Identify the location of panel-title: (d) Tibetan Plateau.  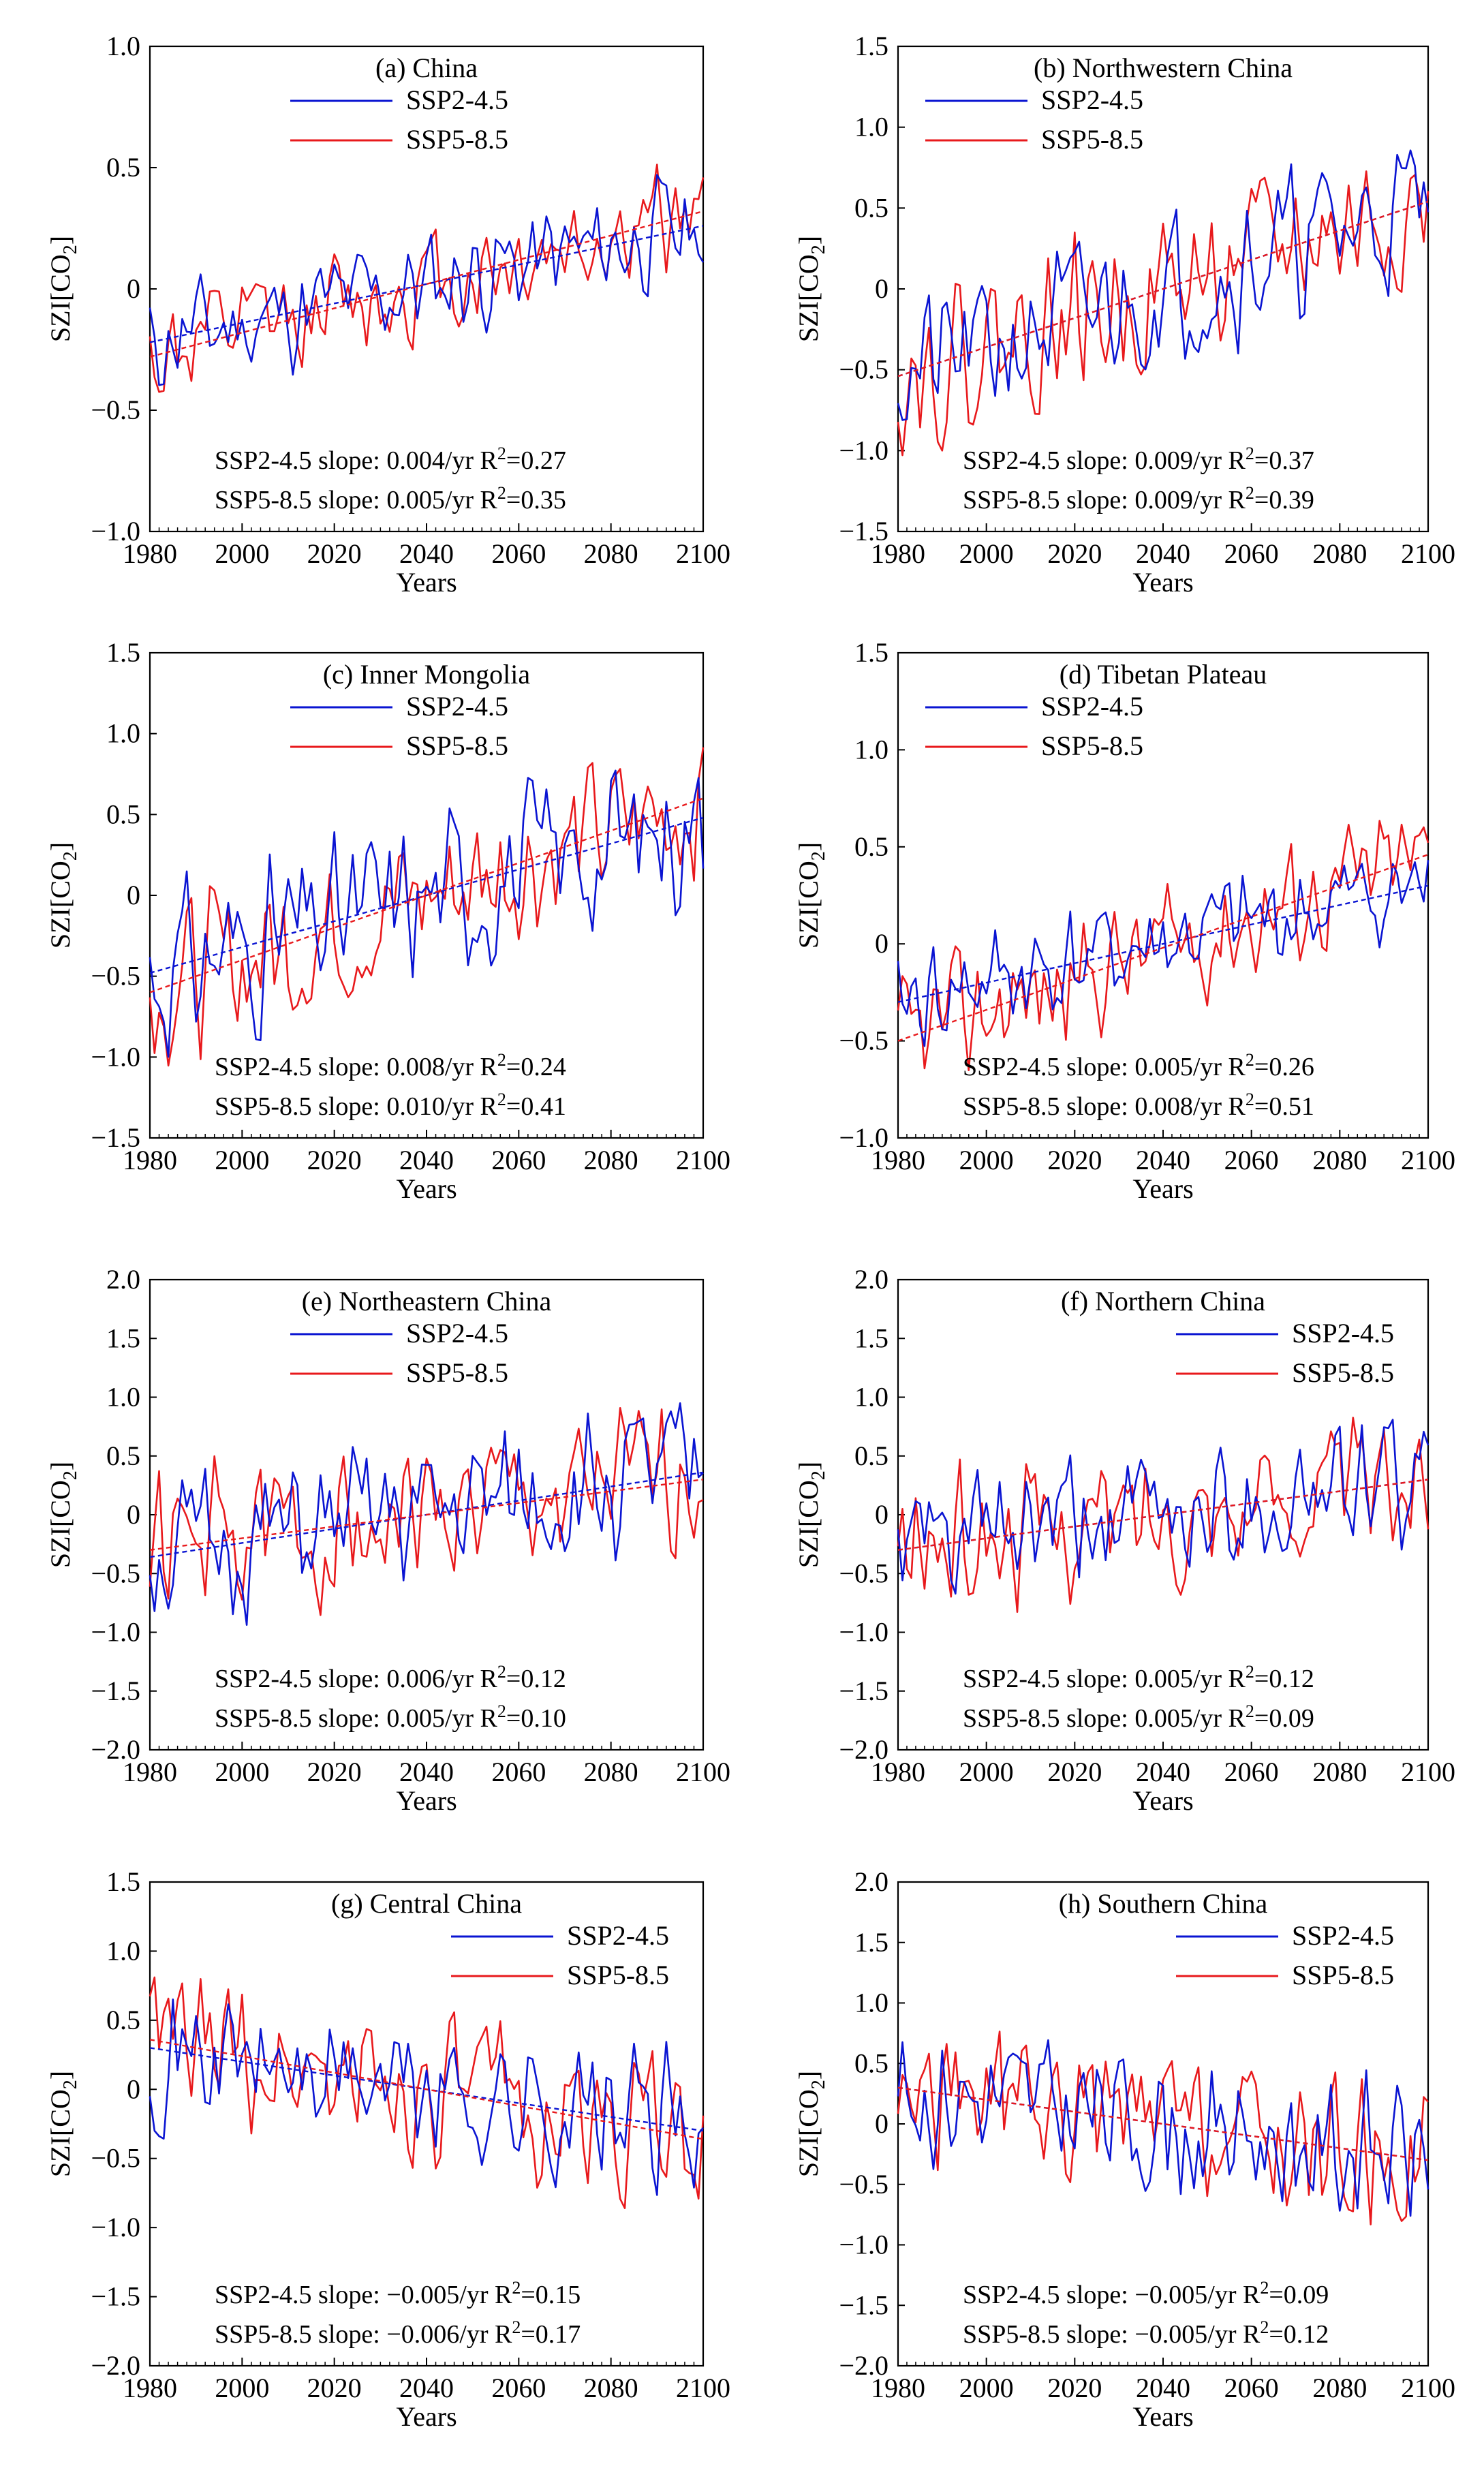
(1164, 674).